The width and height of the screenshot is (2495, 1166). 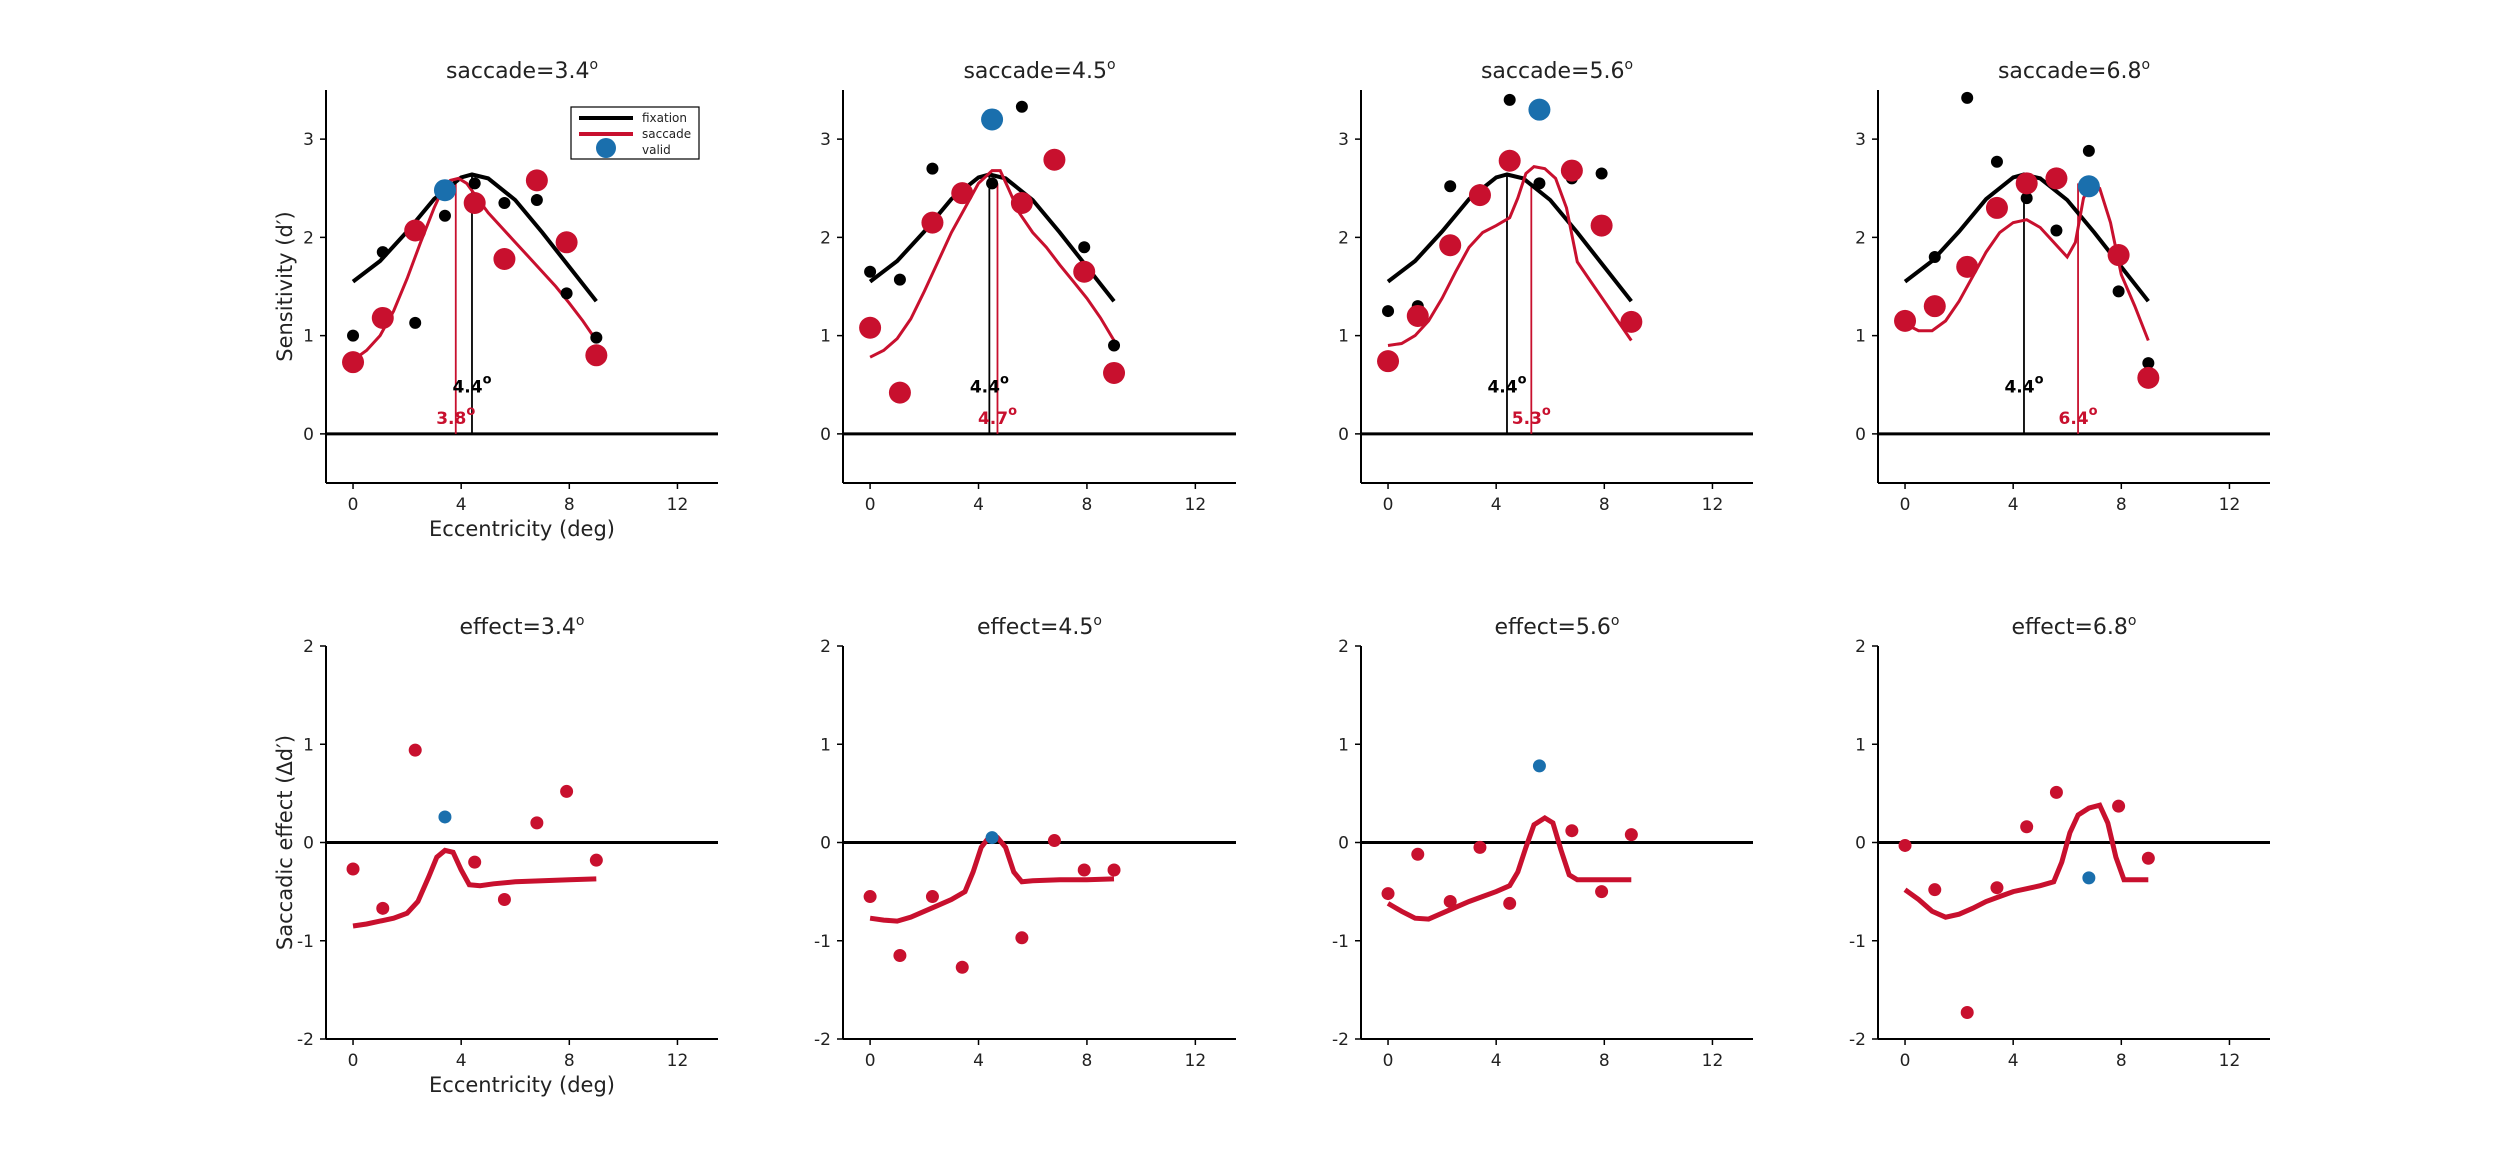 I want to click on panel-title-main: saccade=5.6, so click(x=1553, y=71).